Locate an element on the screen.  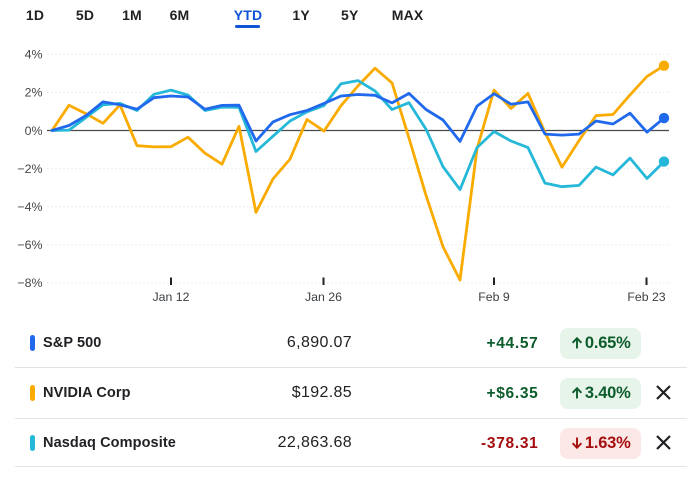
svg-text: Feb 23 is located at coordinates (646, 297).